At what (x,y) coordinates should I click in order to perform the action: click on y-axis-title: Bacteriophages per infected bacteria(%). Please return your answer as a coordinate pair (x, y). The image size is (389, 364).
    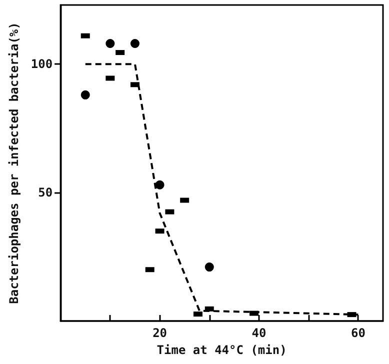
    Looking at the image, I should click on (14, 163).